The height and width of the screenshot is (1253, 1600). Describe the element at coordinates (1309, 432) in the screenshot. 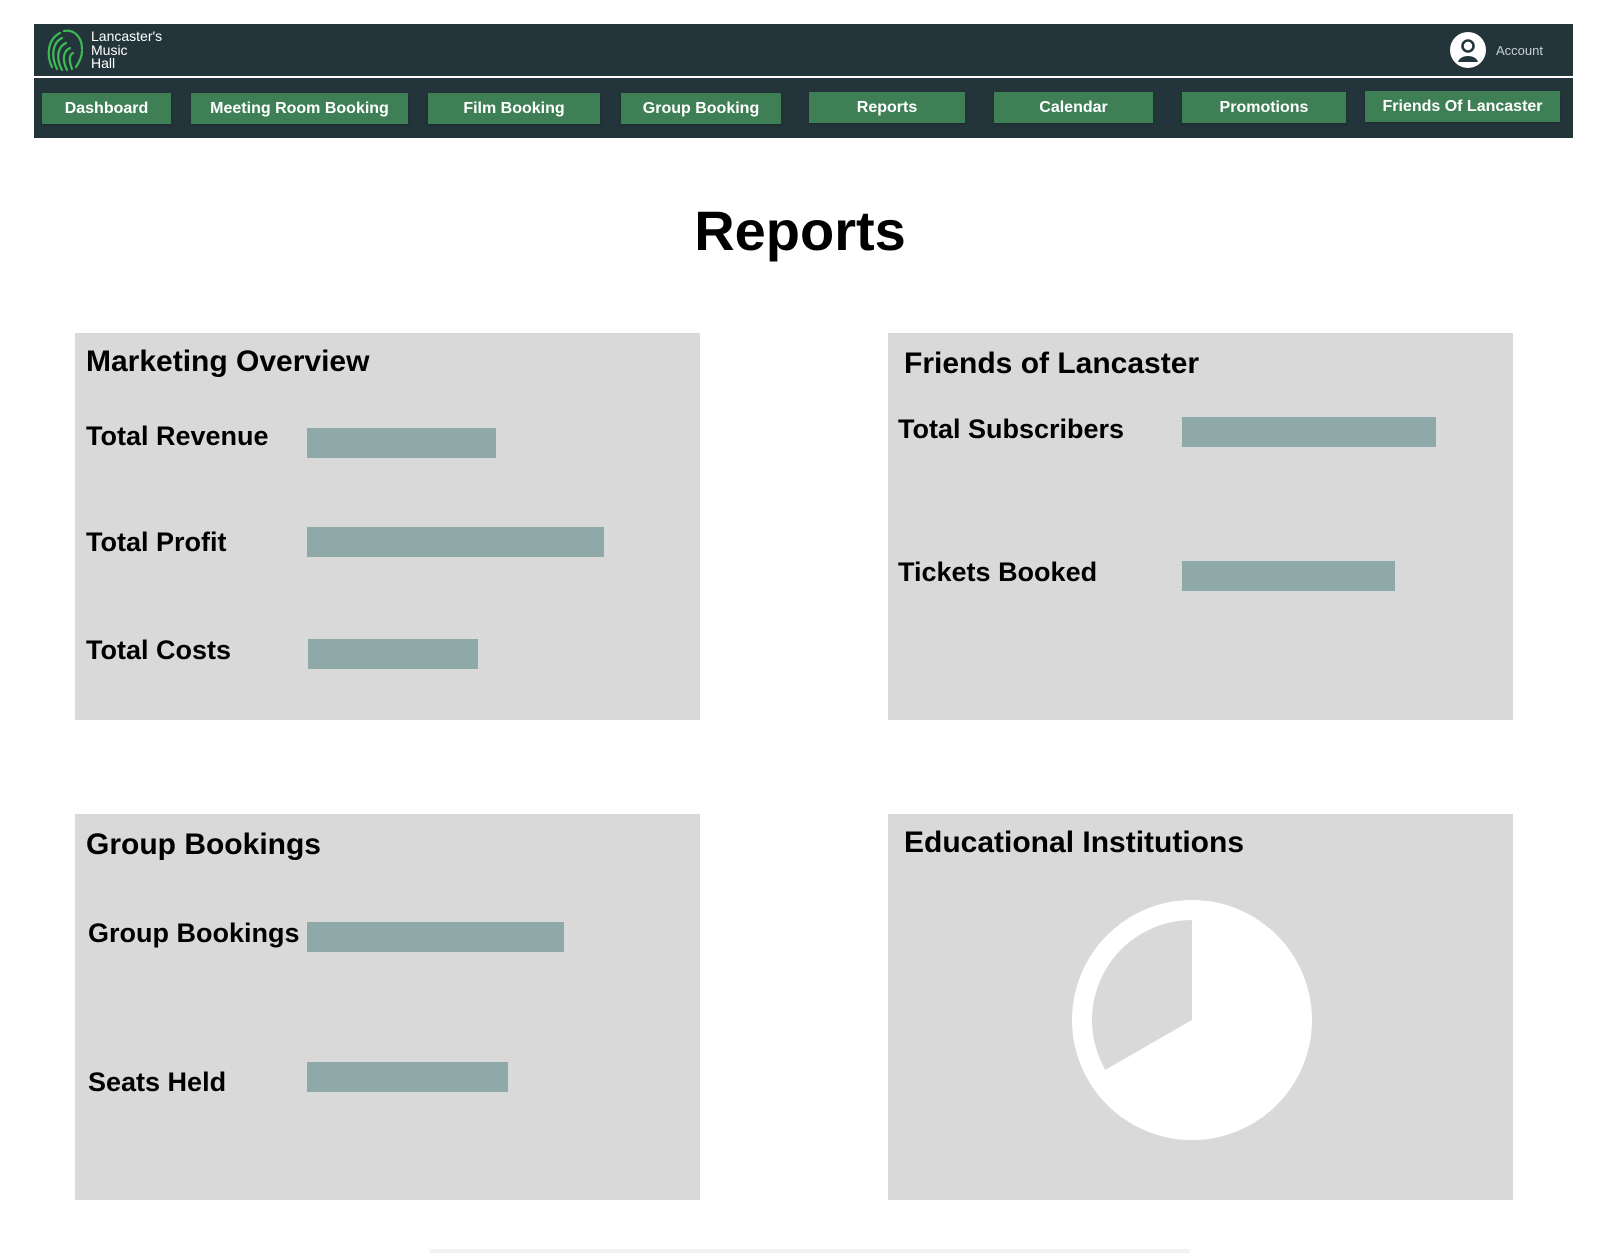

I see `total-subscribers-bar` at that location.